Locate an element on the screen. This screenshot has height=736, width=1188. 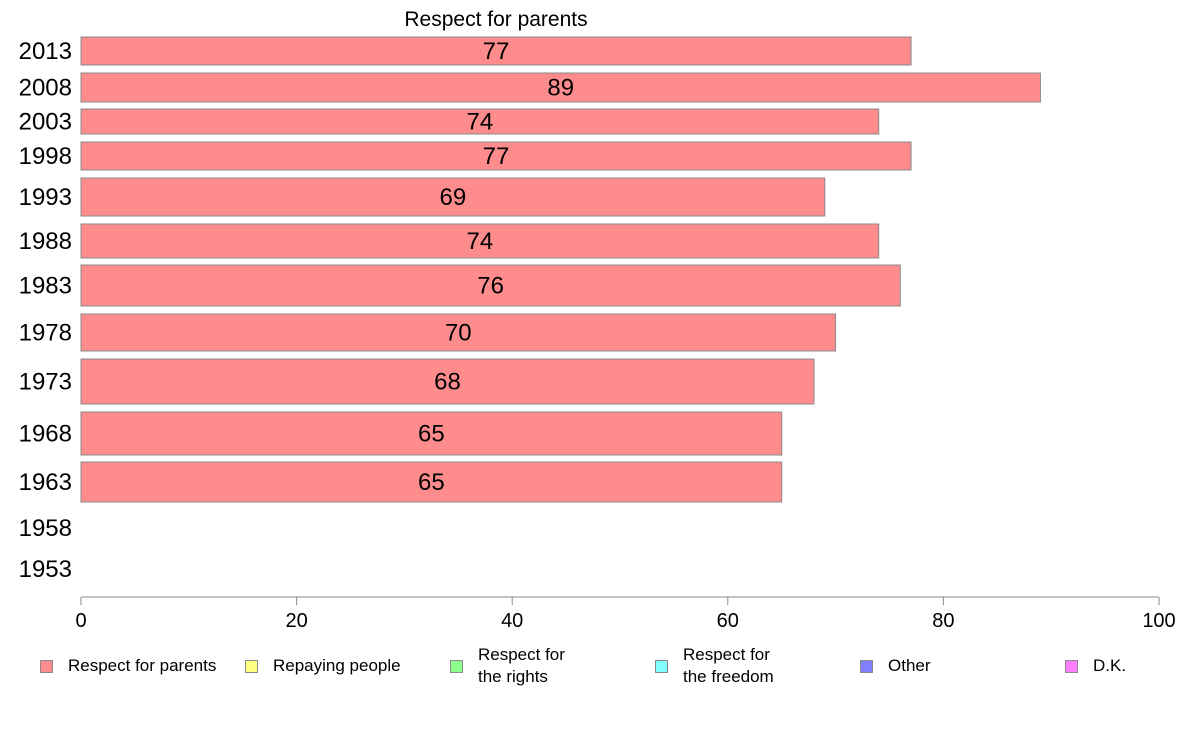
bar-row-1978: 1978 70 is located at coordinates (428, 332).